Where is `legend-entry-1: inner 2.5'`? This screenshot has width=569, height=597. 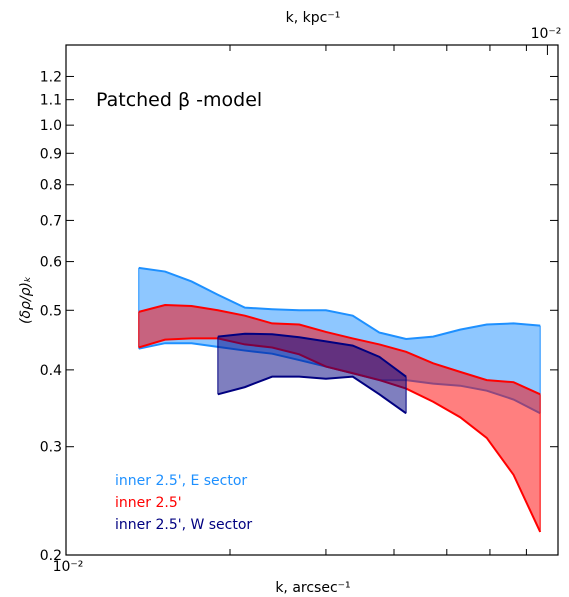 legend-entry-1: inner 2.5' is located at coordinates (148, 503).